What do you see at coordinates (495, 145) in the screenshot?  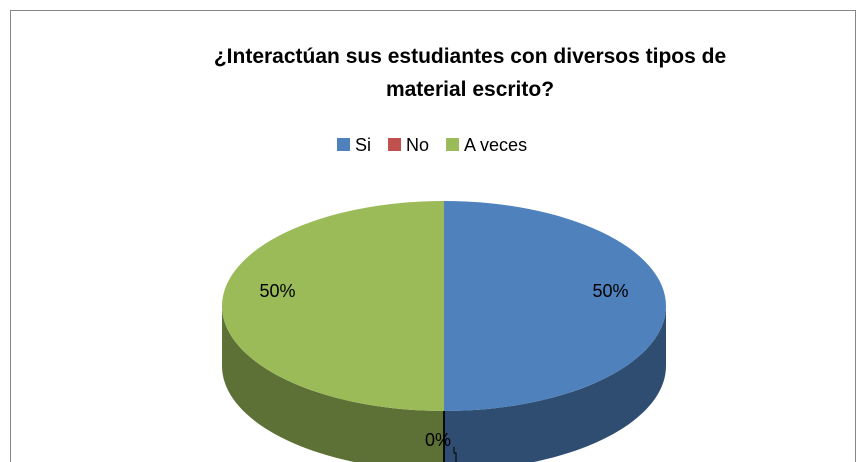 I see `legend-label: A veces` at bounding box center [495, 145].